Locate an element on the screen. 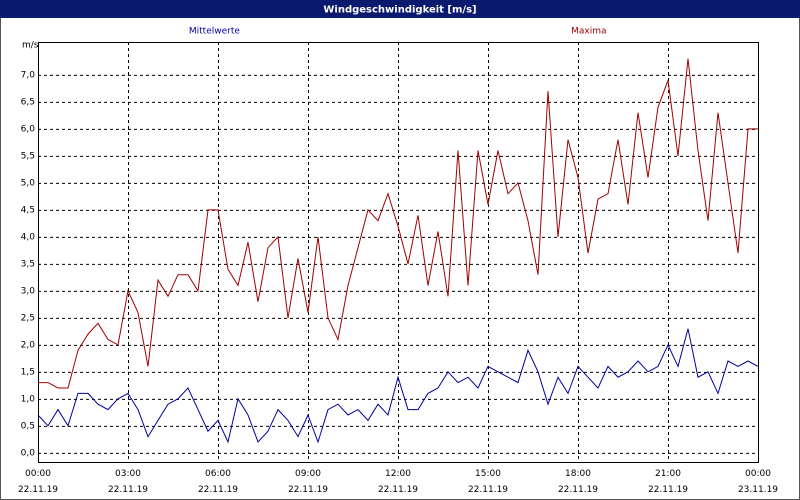 The height and width of the screenshot is (500, 800). y-tick-label: 4,0 is located at coordinates (28, 237).